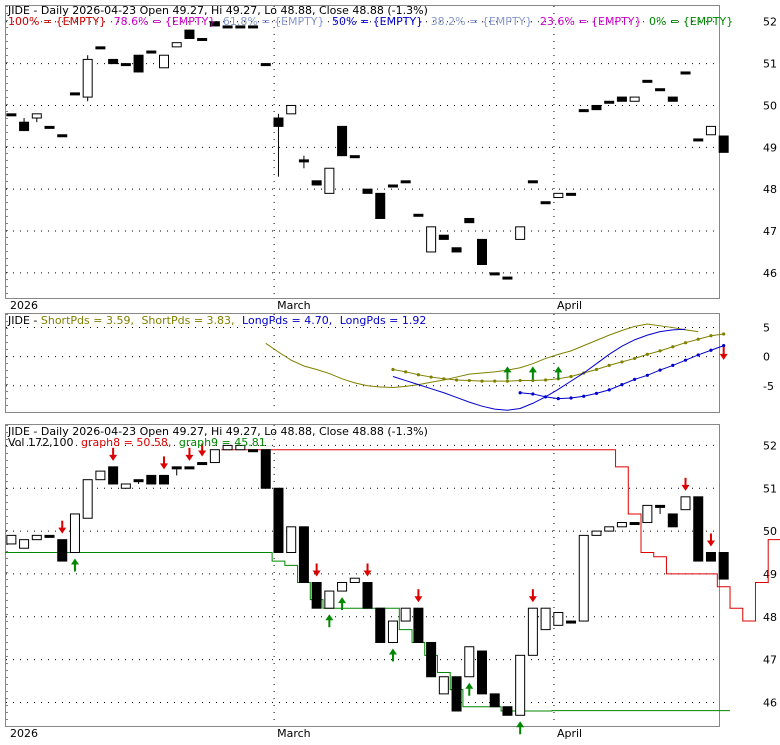 This screenshot has height=745, width=780. What do you see at coordinates (57, 21) in the screenshot?
I see `fib-100-label: 100% = {EMPTY}` at bounding box center [57, 21].